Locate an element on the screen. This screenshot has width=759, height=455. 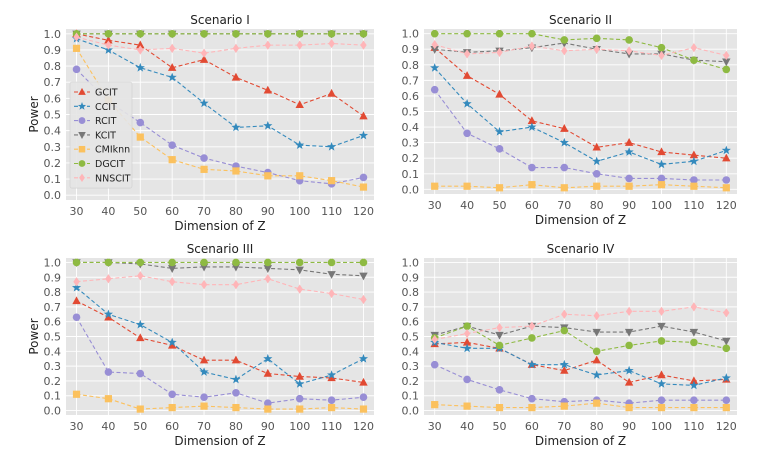
y-tick-label: 0.5 is located at coordinates (53, 337).